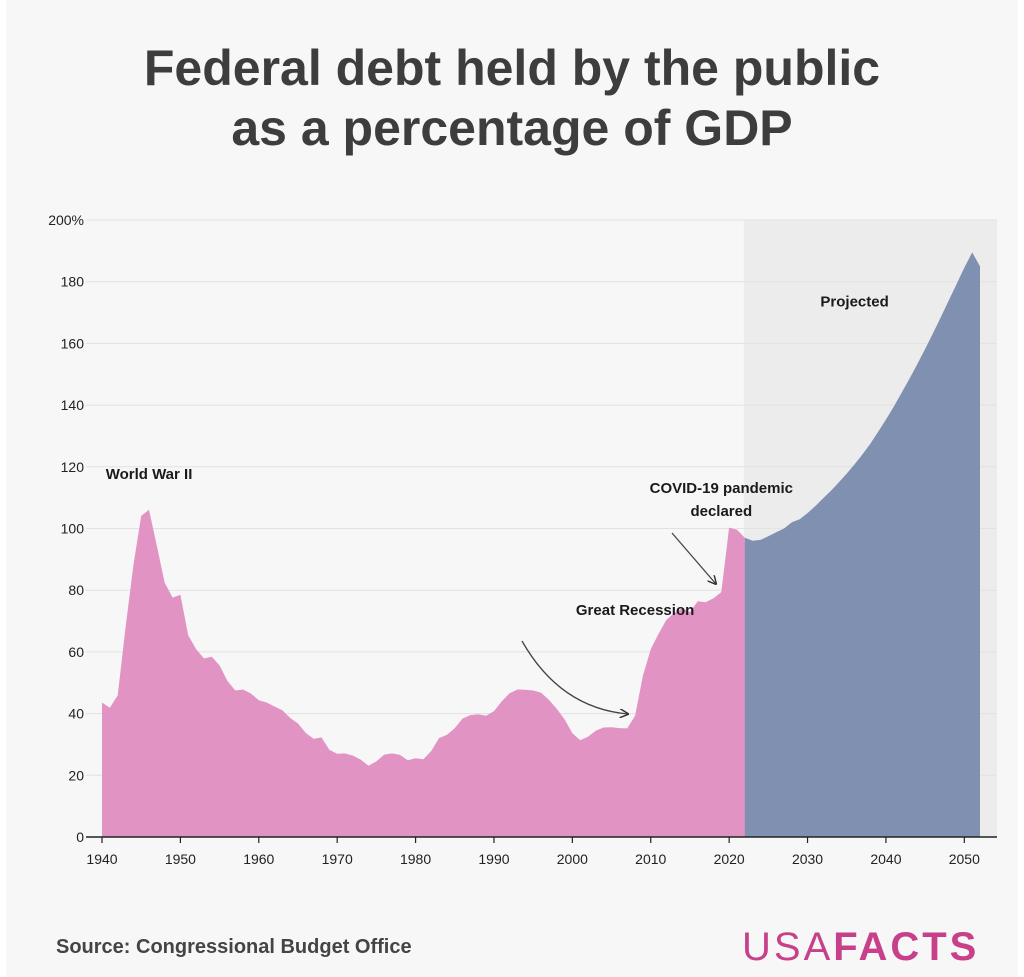 This screenshot has width=1024, height=977. I want to click on annotation-1: Great Recession, so click(635, 610).